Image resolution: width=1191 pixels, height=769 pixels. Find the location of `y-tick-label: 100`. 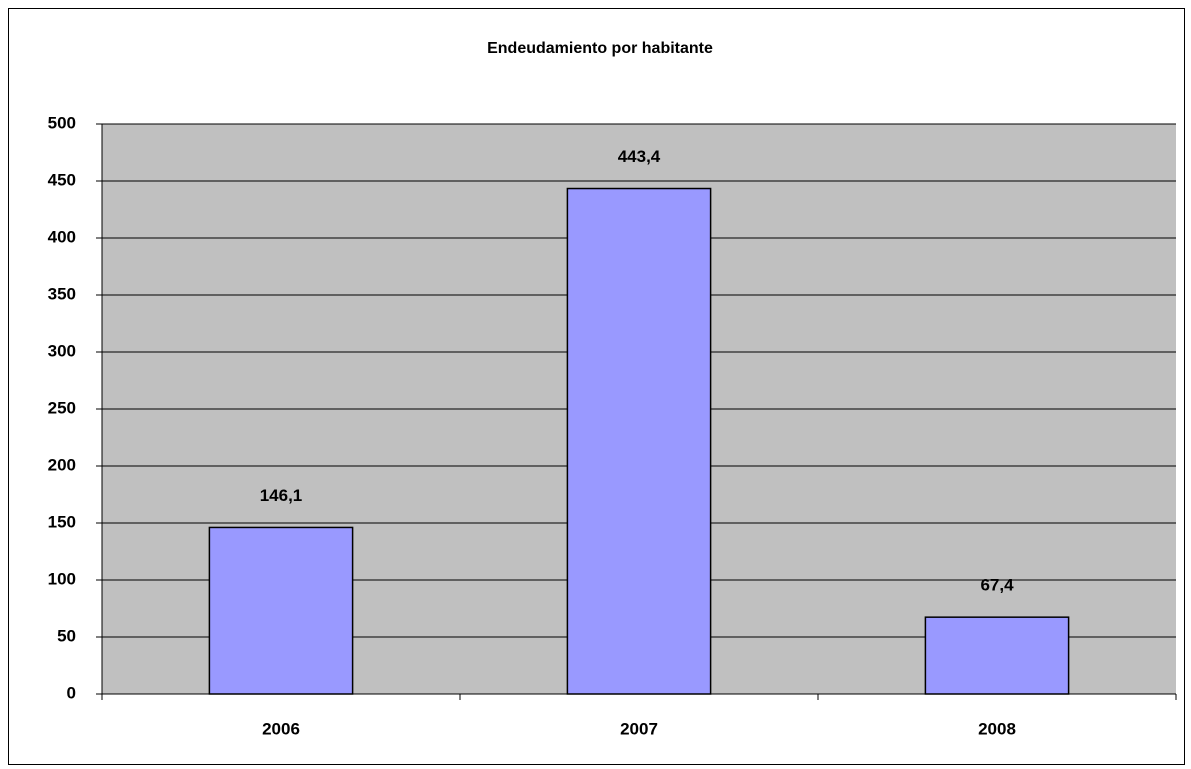

y-tick-label: 100 is located at coordinates (62, 578).